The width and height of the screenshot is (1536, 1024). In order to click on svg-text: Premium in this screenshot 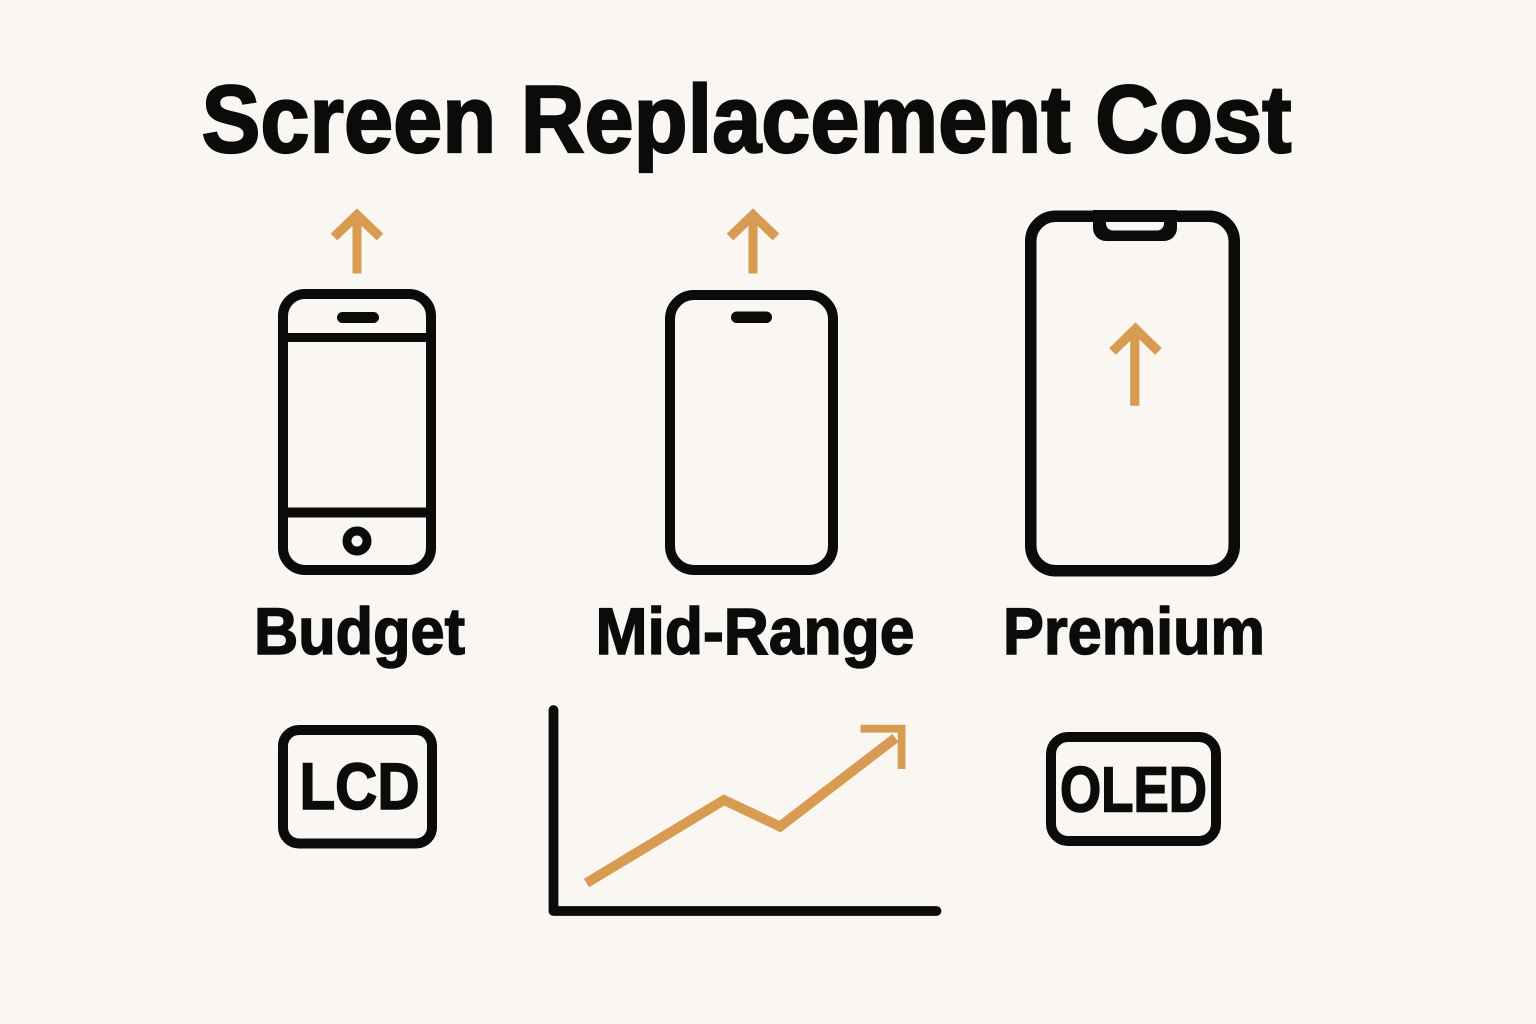, I will do `click(1134, 631)`.